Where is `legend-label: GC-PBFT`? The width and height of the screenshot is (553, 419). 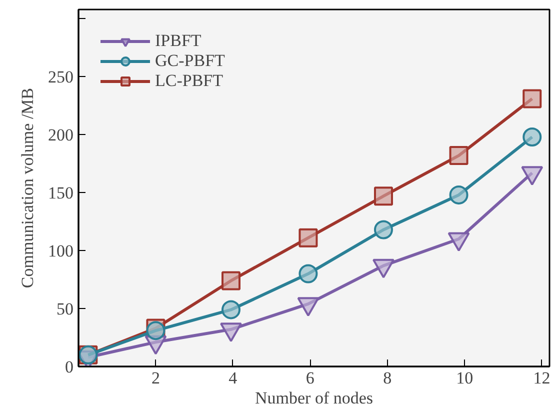 legend-label: GC-PBFT is located at coordinates (190, 61).